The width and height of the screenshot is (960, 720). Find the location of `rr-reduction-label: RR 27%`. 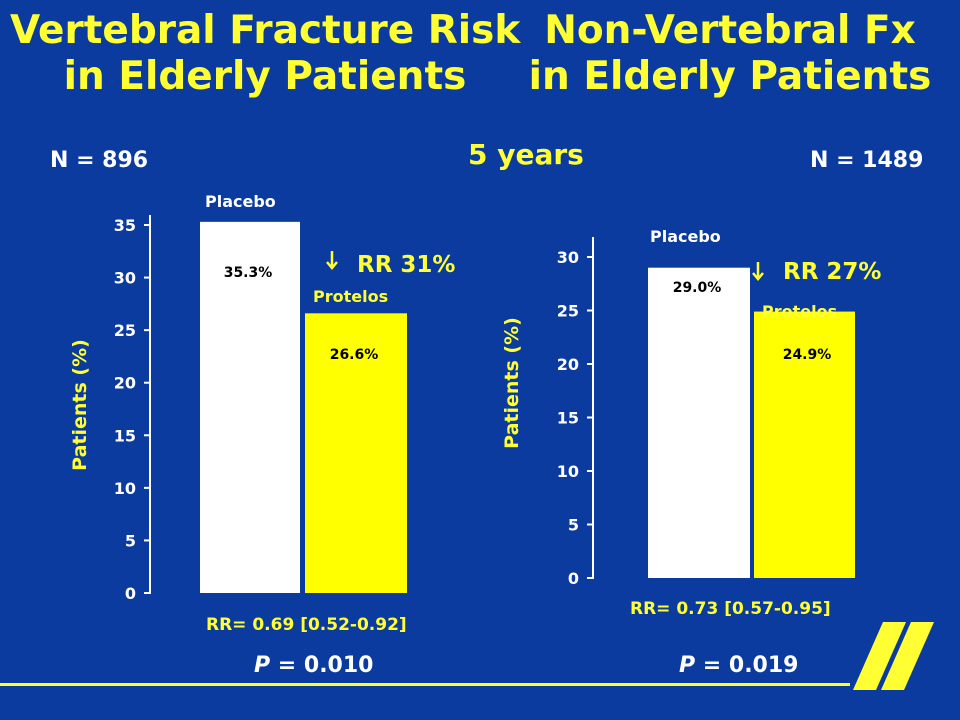

rr-reduction-label: RR 27% is located at coordinates (832, 272).